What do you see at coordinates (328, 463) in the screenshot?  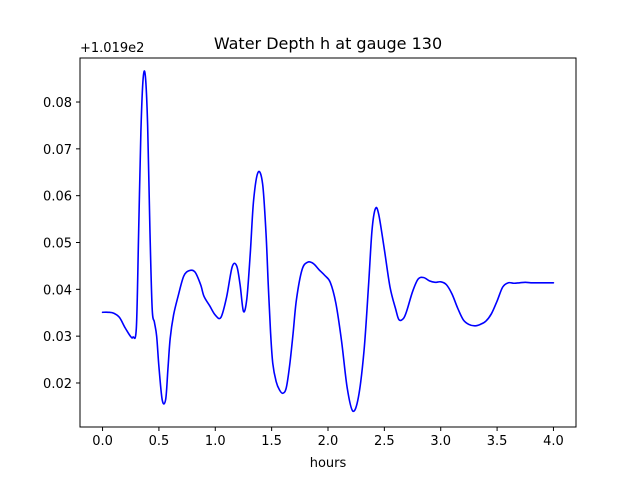 I see `x-axis-label: hours` at bounding box center [328, 463].